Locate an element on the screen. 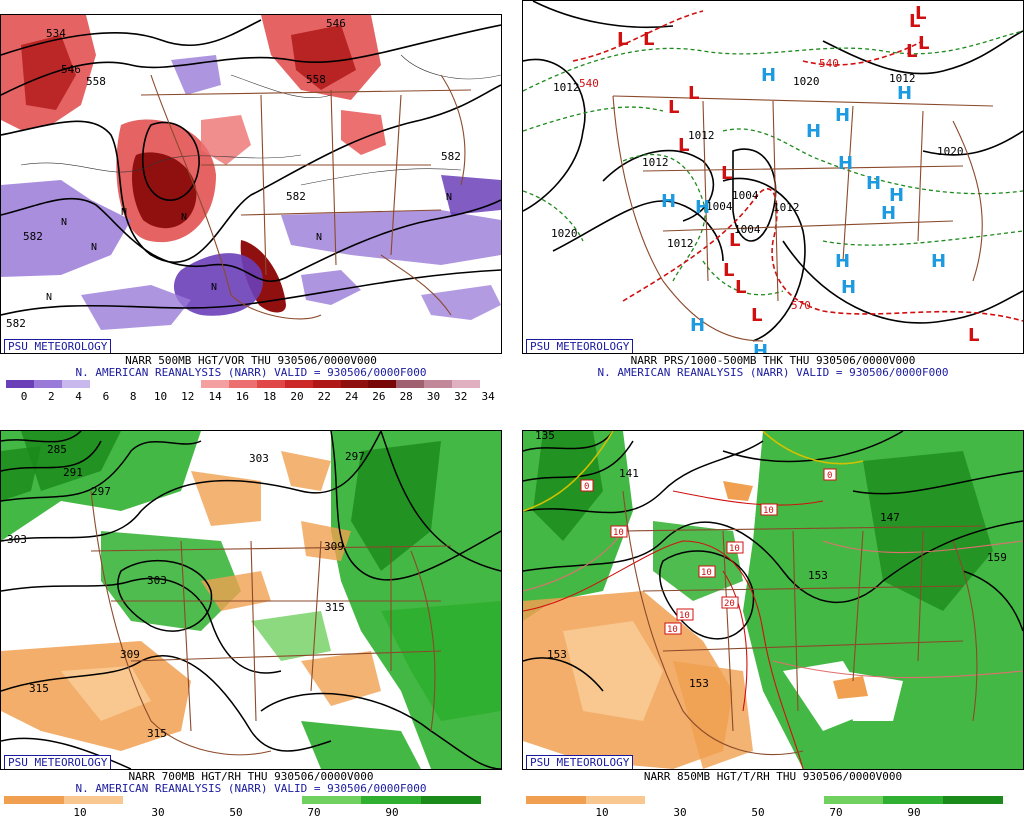 This screenshot has width=1024, height=819. thickness-label: 540 is located at coordinates (589, 83).